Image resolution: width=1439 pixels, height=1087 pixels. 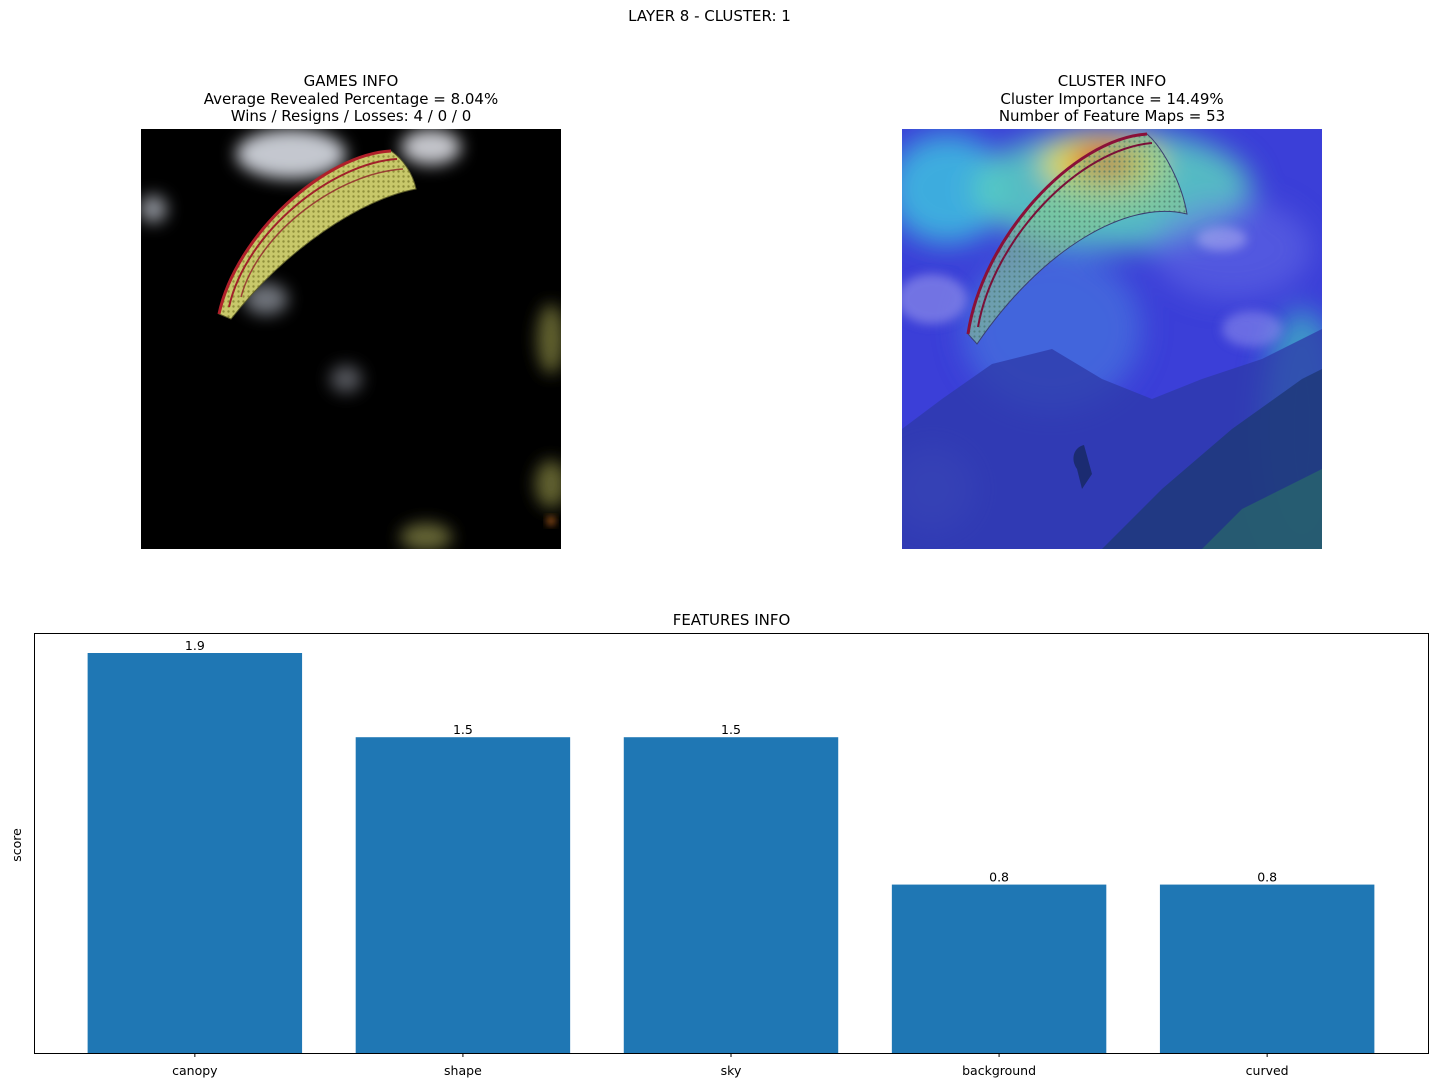 What do you see at coordinates (1112, 81) in the screenshot?
I see `cluster-info-heading: CLUSTER INFO` at bounding box center [1112, 81].